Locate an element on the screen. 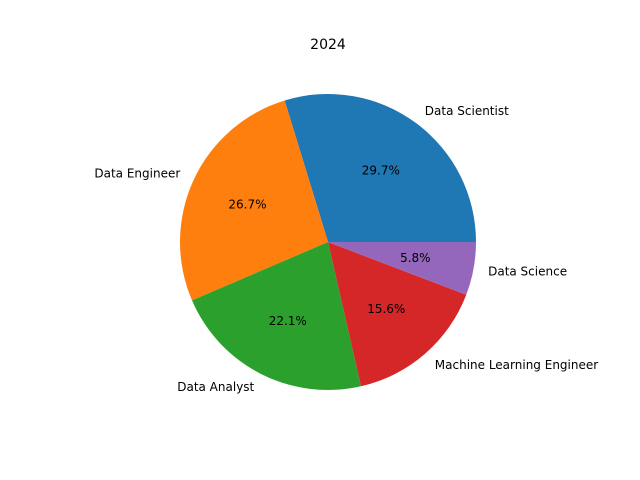  slice-percent-data-scientist: 29.7% is located at coordinates (381, 171).